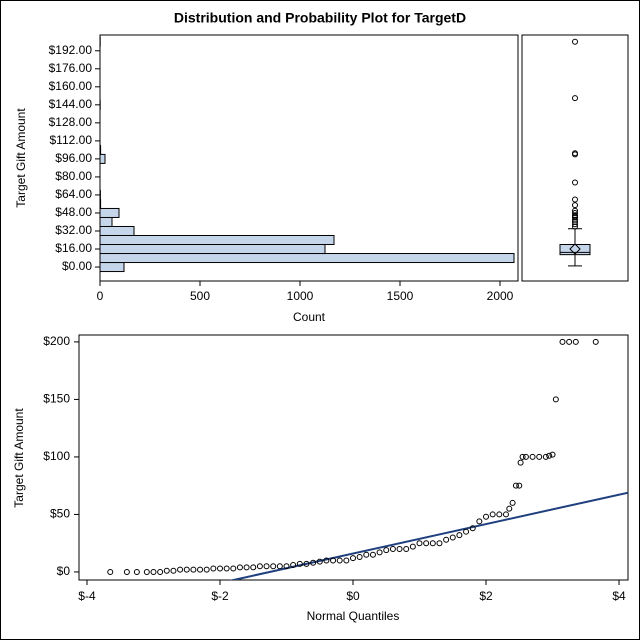 The height and width of the screenshot is (640, 640). Describe the element at coordinates (64, 571) in the screenshot. I see `y-tick-label: $0` at that location.